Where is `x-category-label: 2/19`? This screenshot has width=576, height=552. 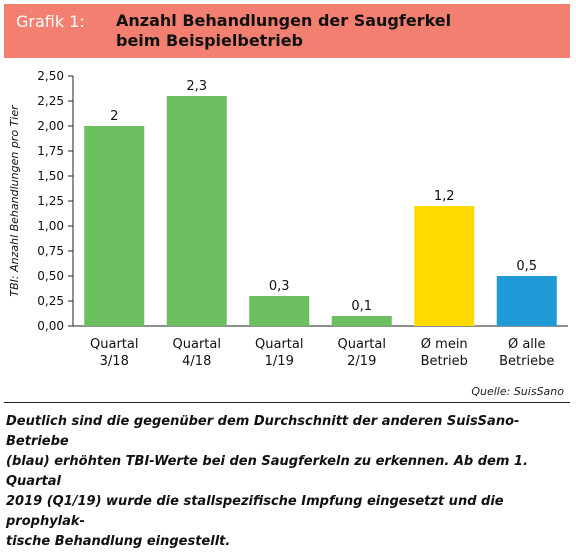
x-category-label: 2/19 is located at coordinates (361, 361).